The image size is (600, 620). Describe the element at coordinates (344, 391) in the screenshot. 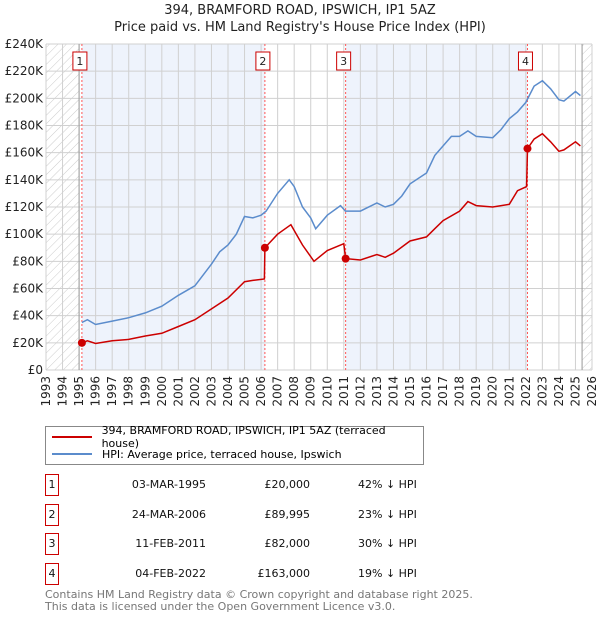

I see `x-tick-label: 2011` at that location.